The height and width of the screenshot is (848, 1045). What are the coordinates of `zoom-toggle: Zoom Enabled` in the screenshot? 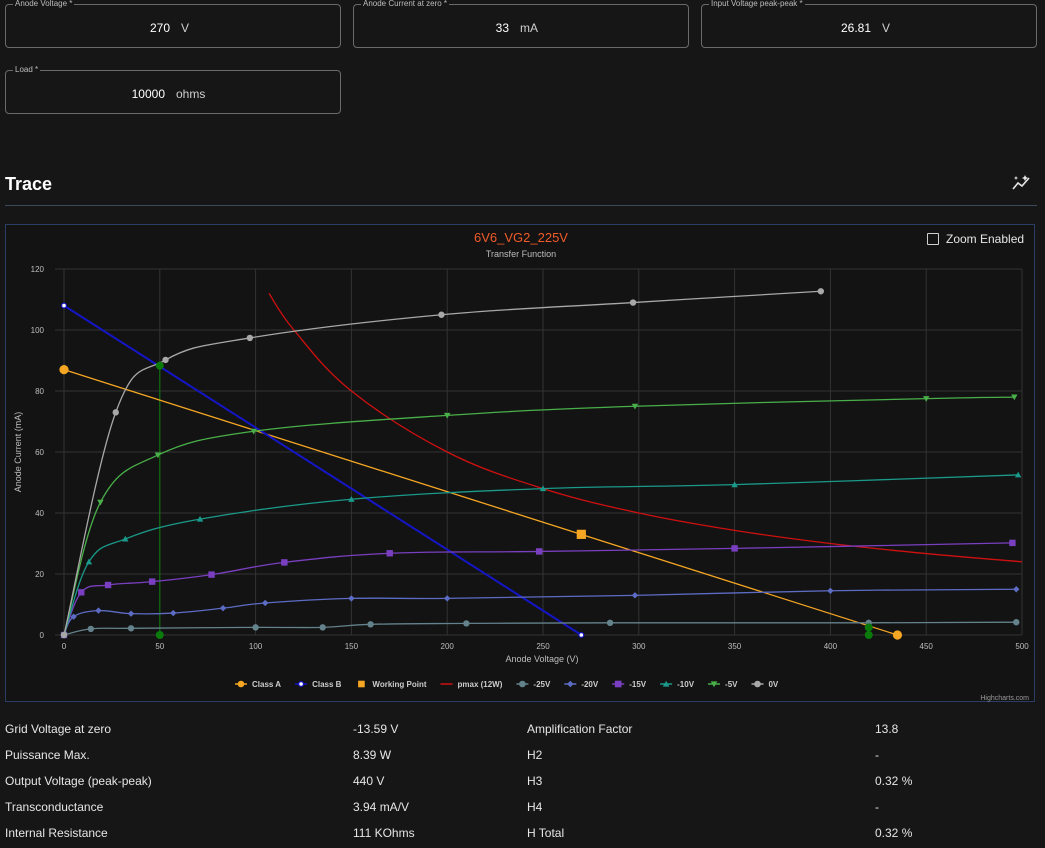 It's located at (975, 239).